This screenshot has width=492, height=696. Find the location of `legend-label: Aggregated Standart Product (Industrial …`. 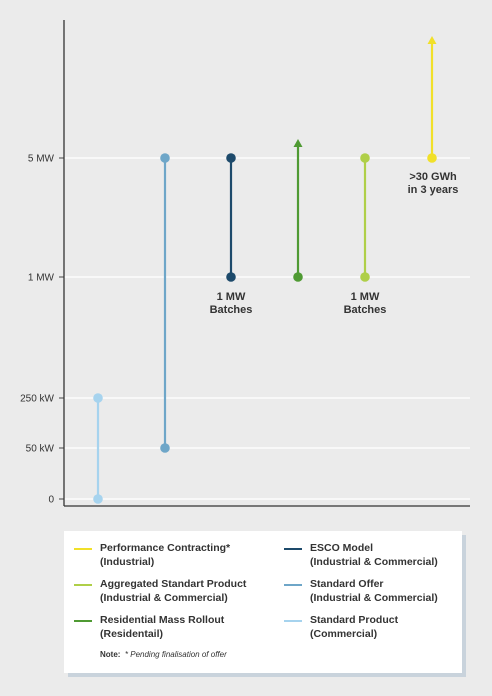

legend-label: Aggregated Standart Product (Industrial … is located at coordinates (173, 591).